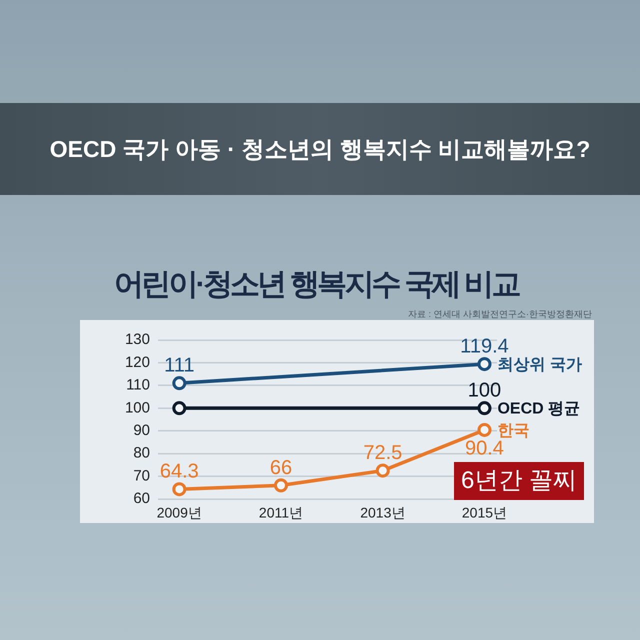 This screenshot has width=640, height=640. What do you see at coordinates (179, 512) in the screenshot?
I see `x-tick-label: 2009년` at bounding box center [179, 512].